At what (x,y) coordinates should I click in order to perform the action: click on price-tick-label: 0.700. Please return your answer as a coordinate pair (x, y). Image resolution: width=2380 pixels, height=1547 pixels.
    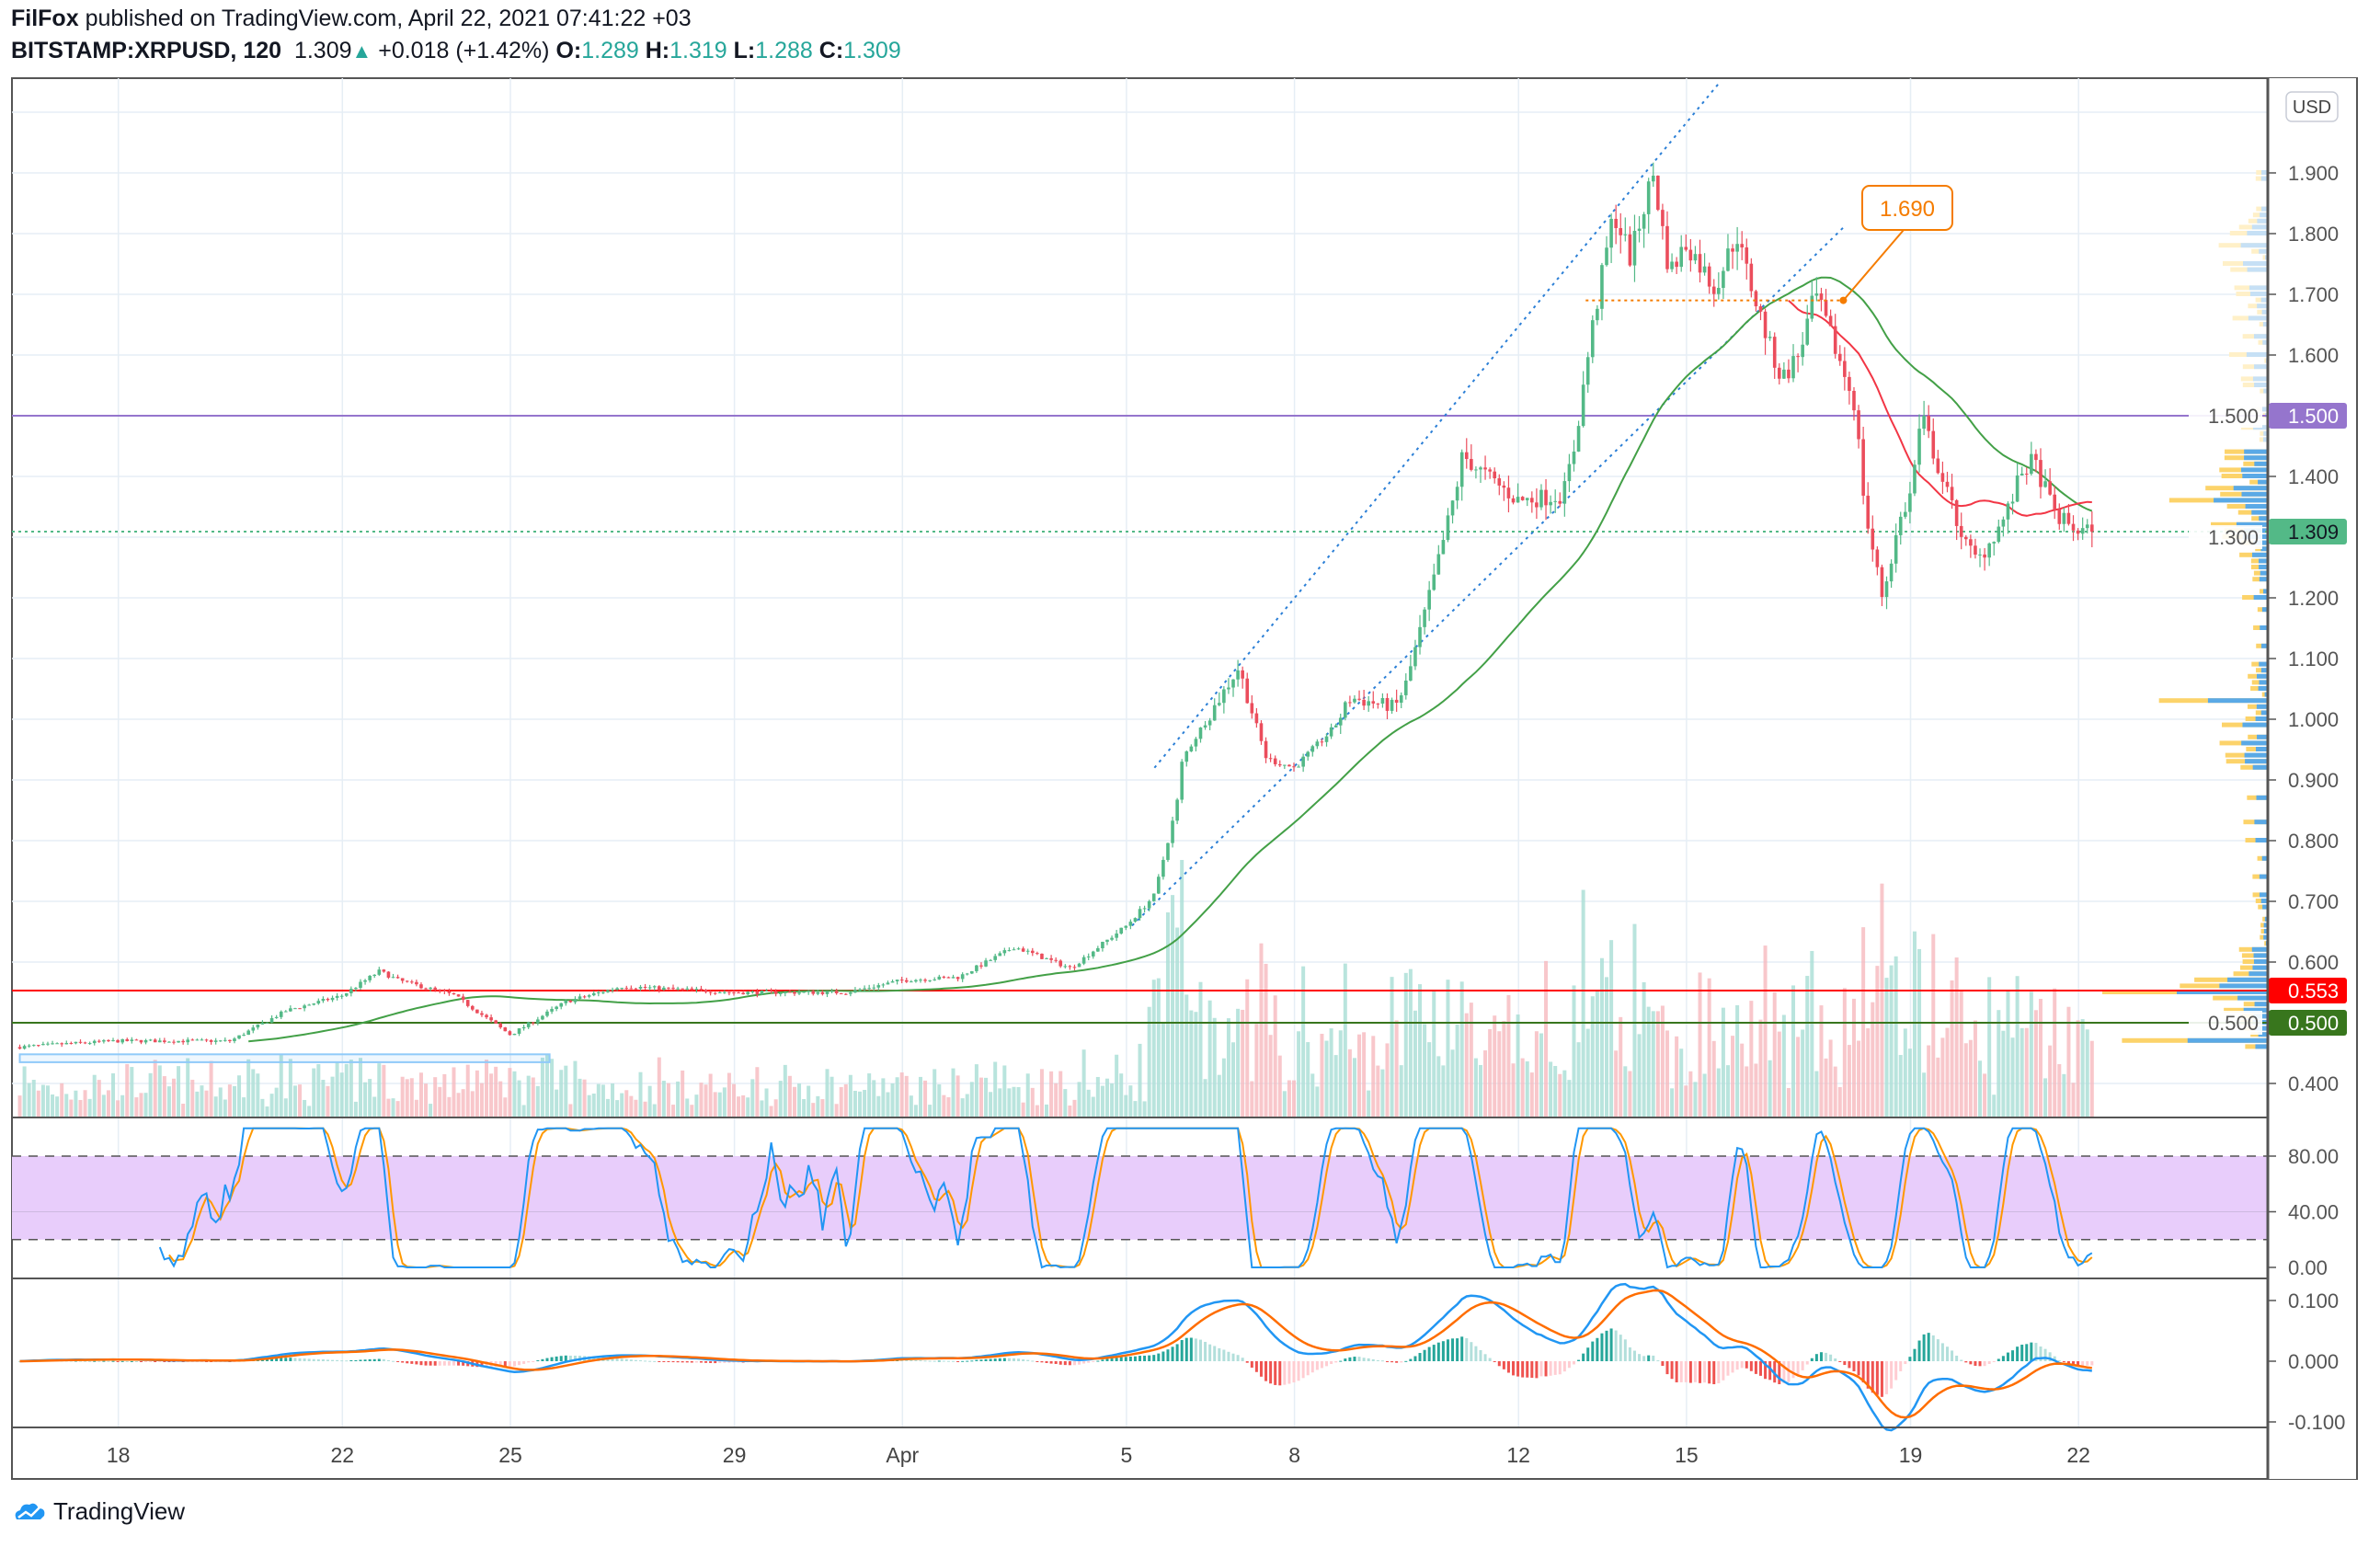
    Looking at the image, I should click on (2313, 901).